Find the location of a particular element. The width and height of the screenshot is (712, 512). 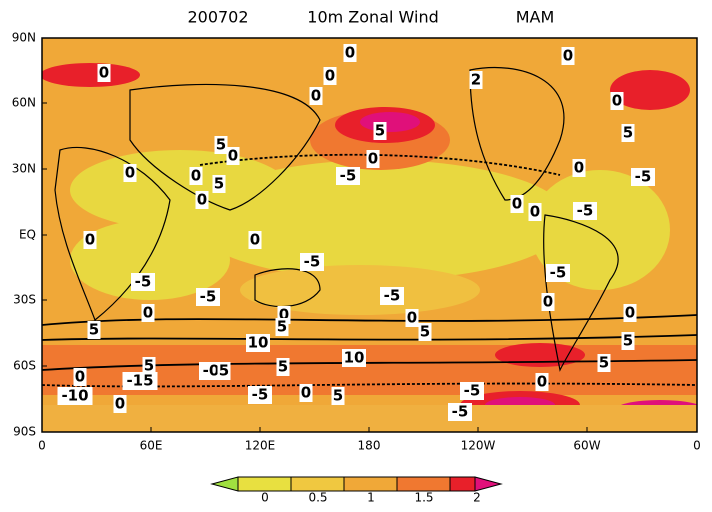

lat-label: 60N is located at coordinates (24, 103).